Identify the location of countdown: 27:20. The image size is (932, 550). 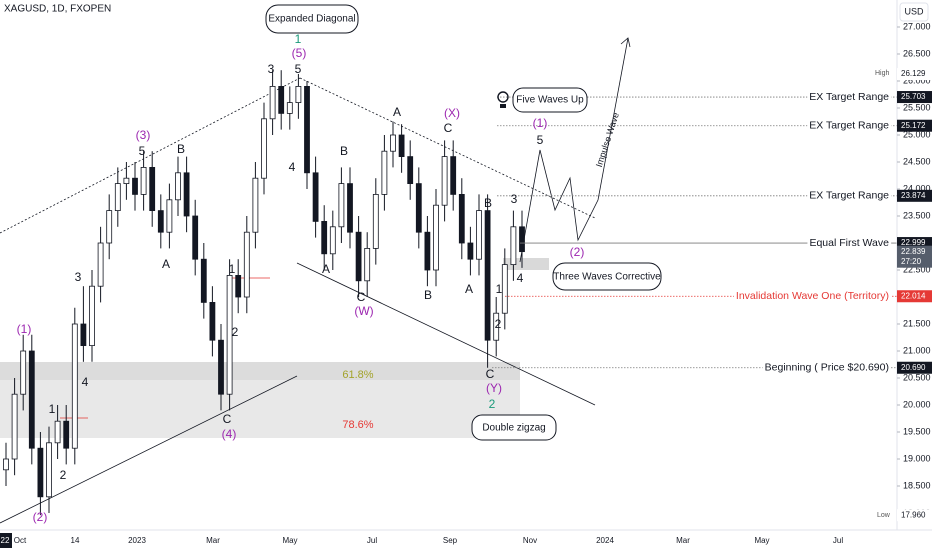
(911, 261).